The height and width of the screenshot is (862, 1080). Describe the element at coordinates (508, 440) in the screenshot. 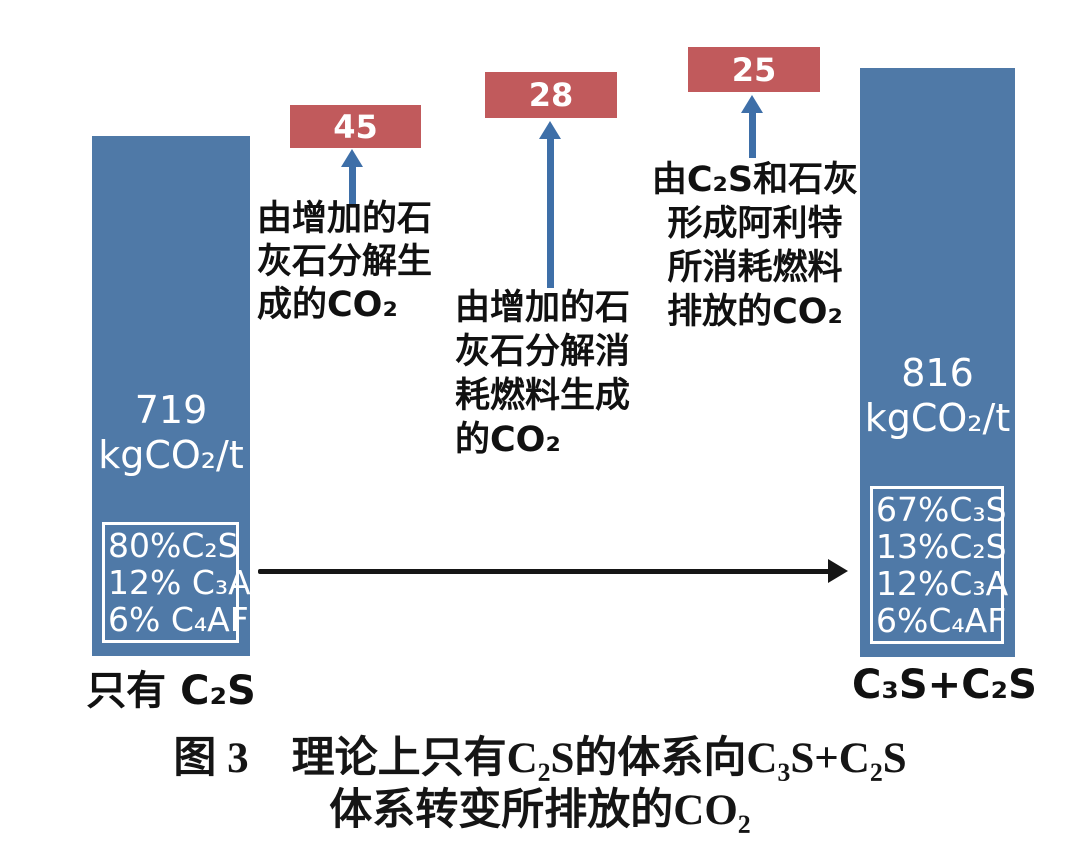

I see `annotation-line: 的CO₂` at that location.